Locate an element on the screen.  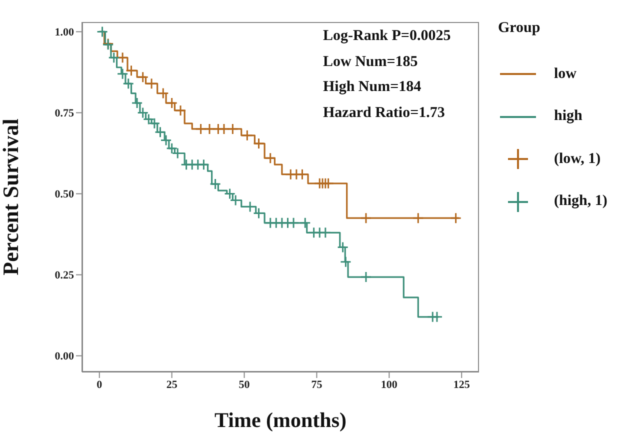
x-tick-label: 25 is located at coordinates (172, 384).